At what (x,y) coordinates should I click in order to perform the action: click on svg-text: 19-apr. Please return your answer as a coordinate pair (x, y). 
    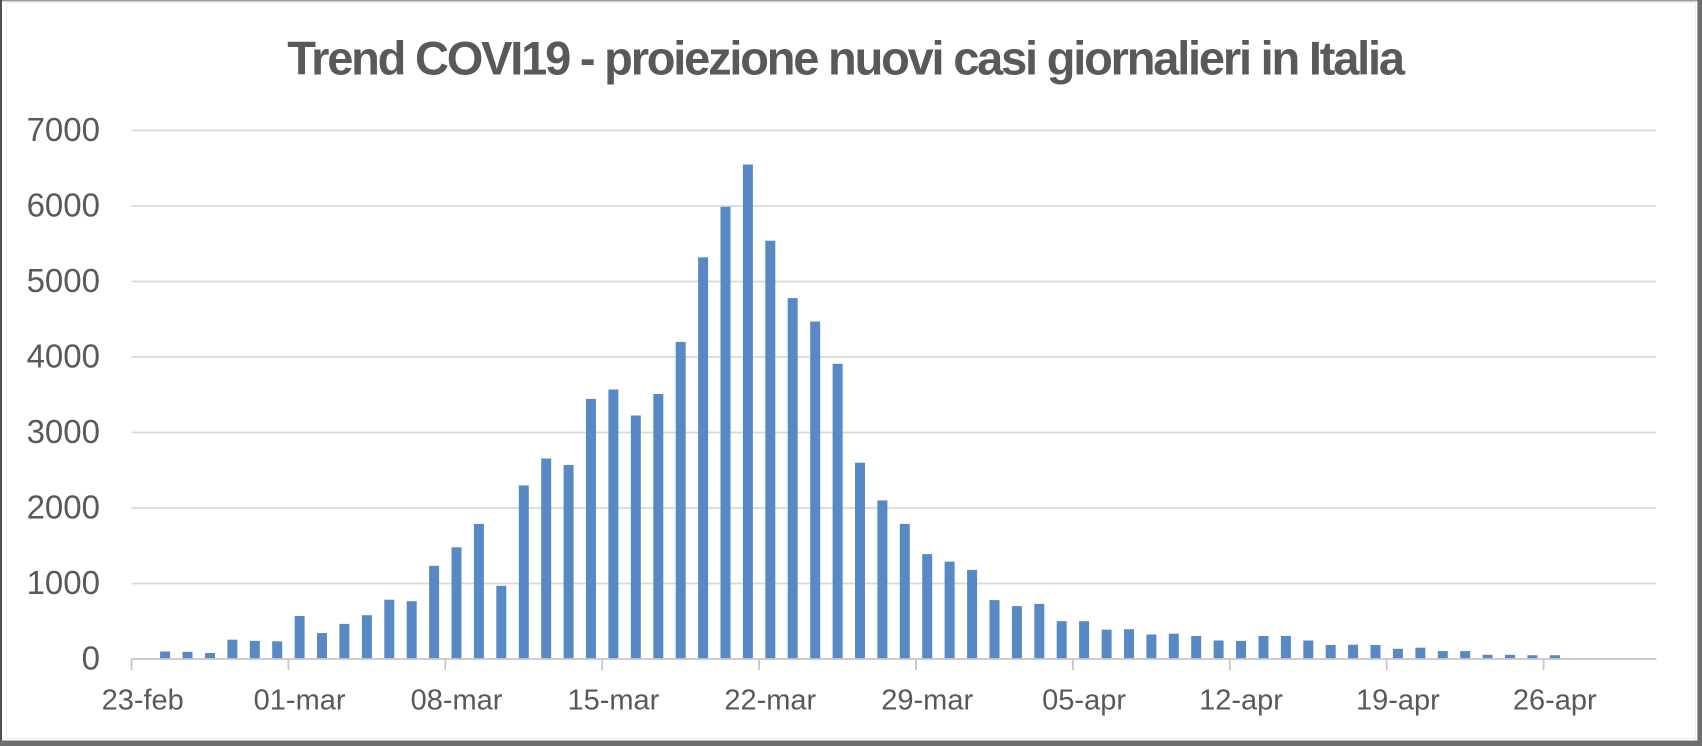
    Looking at the image, I should click on (1398, 701).